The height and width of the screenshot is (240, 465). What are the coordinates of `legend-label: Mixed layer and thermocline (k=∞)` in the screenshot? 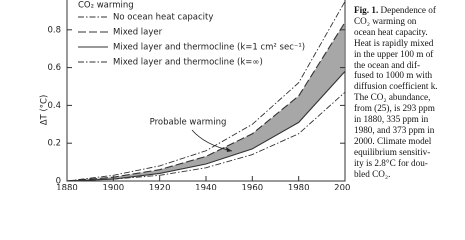 It's located at (188, 63).